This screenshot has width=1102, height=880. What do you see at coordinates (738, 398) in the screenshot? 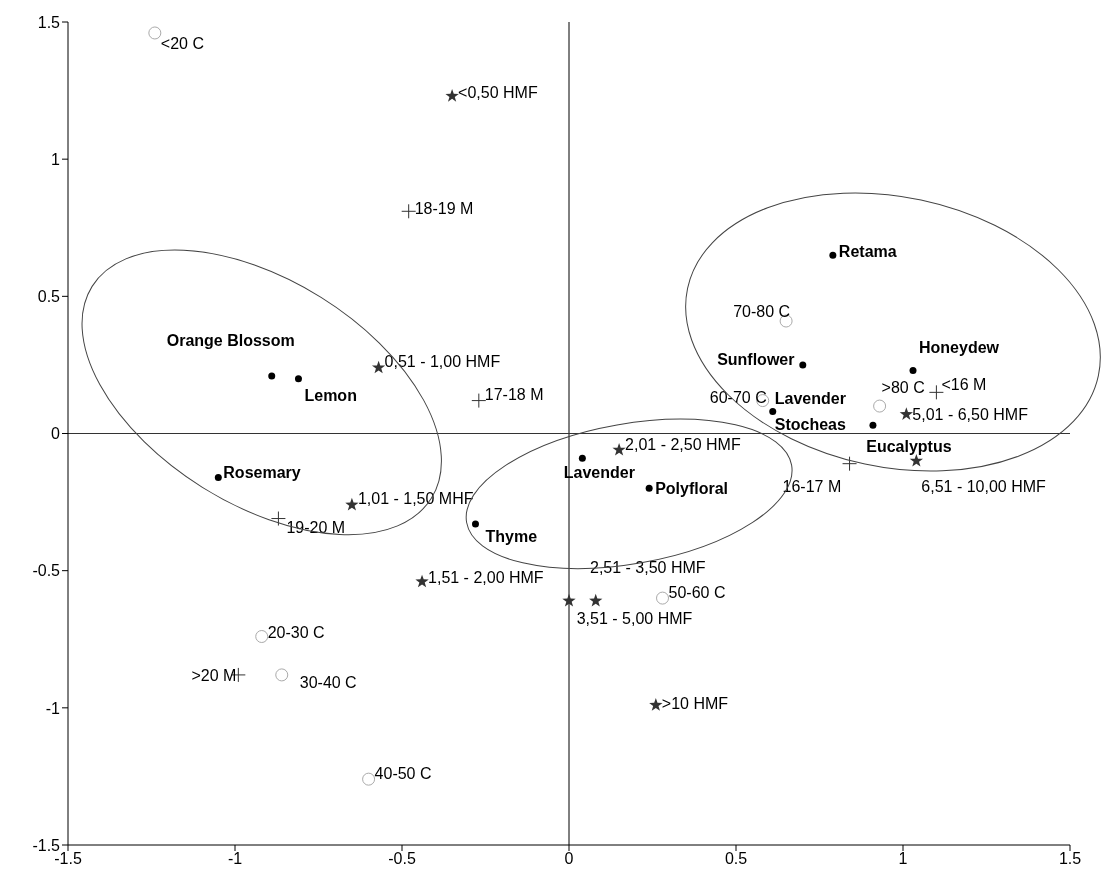
I see `data-label: 60-70 C` at bounding box center [738, 398].